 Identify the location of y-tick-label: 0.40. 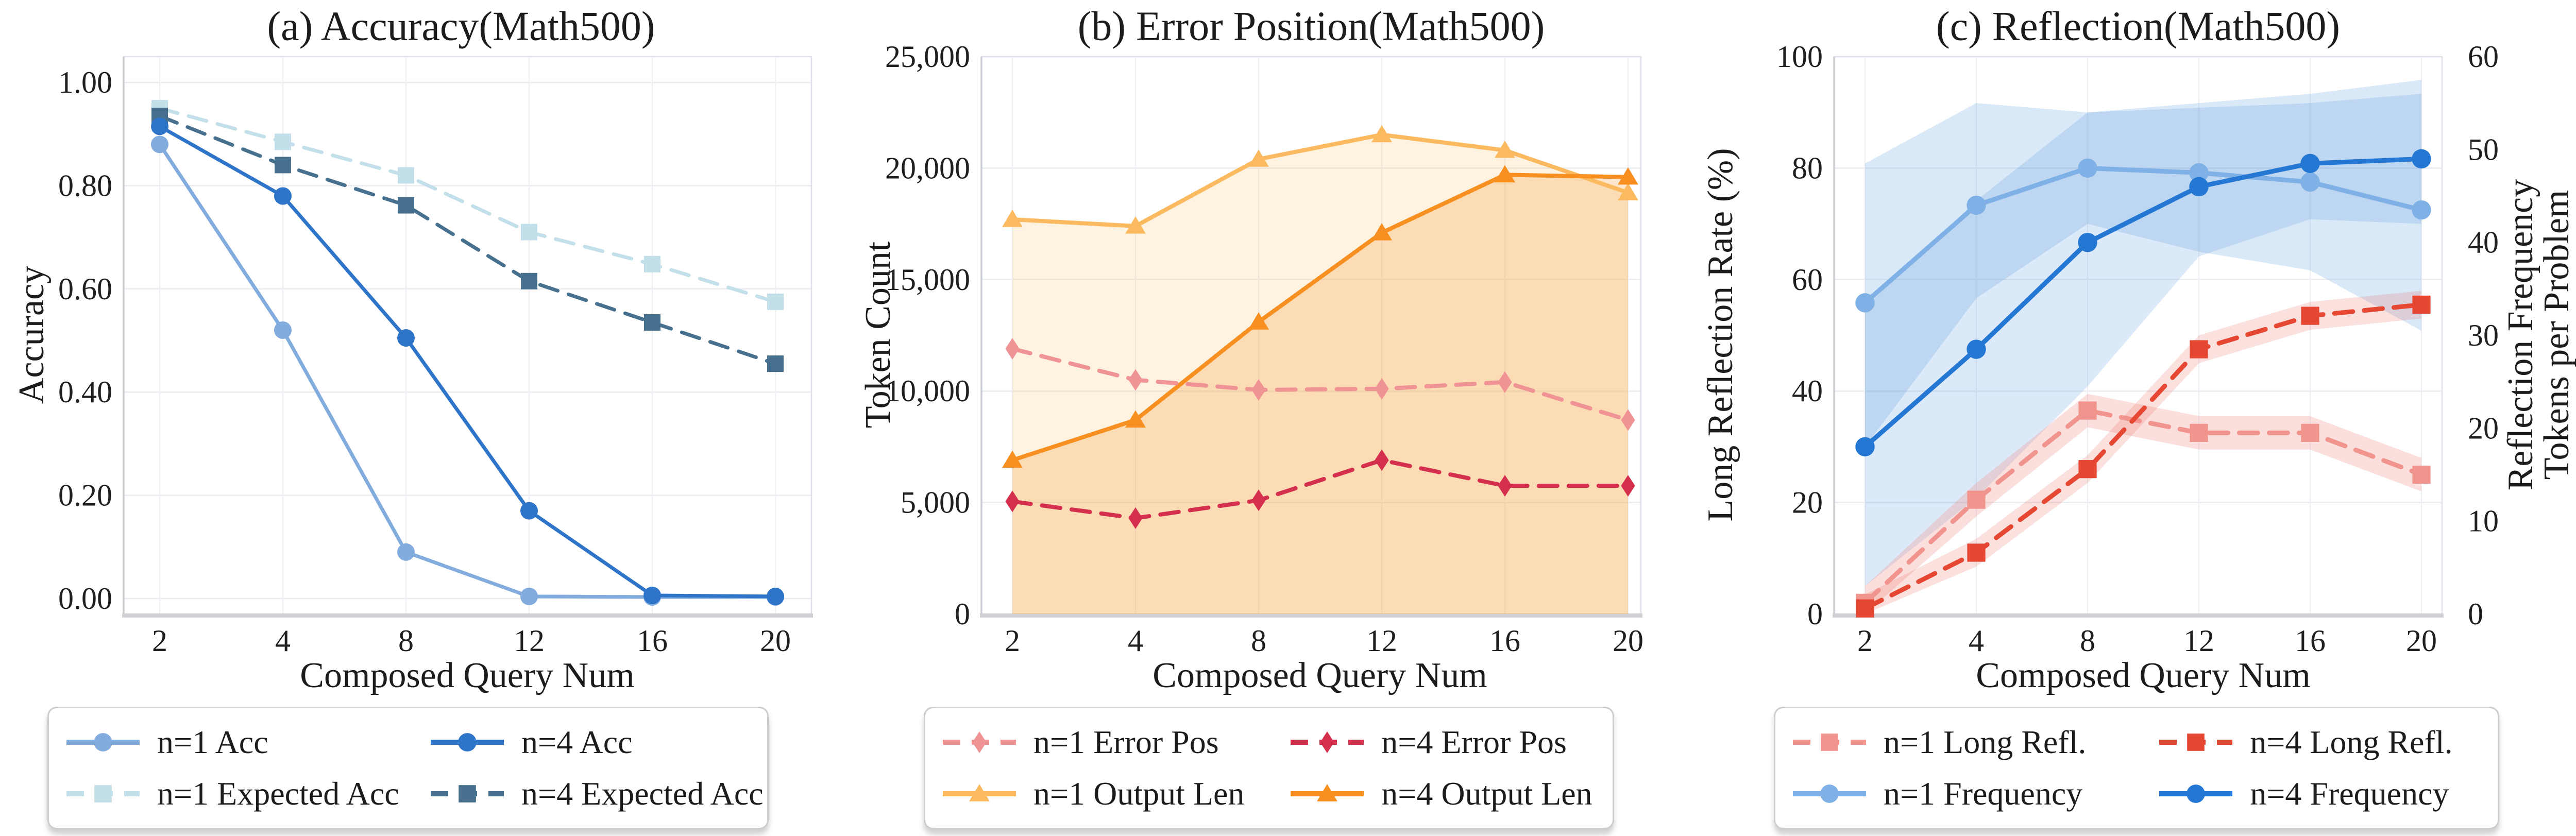
(85, 392).